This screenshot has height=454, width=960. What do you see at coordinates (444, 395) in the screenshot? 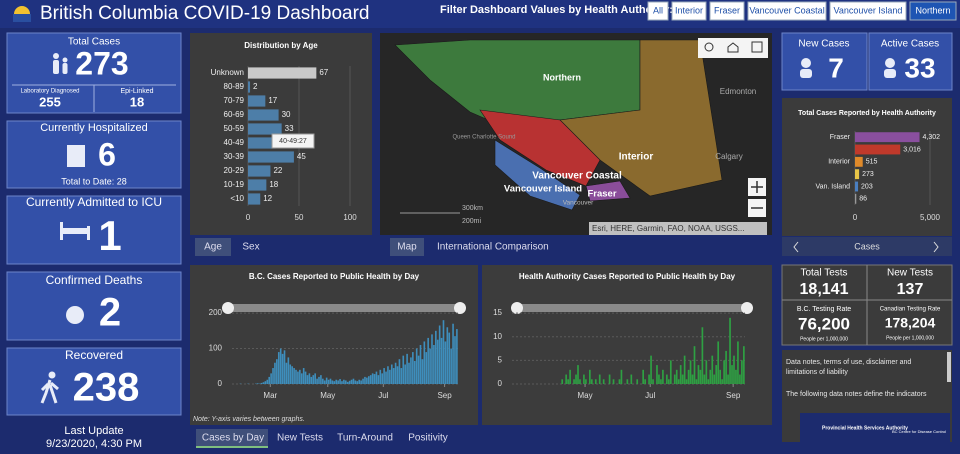
I see `x-tick-label: Sep` at bounding box center [444, 395].